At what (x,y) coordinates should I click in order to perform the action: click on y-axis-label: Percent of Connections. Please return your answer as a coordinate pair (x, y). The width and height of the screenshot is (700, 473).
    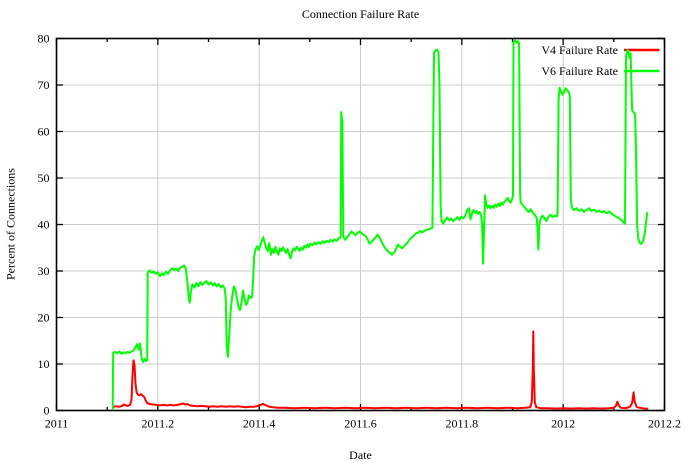
    Looking at the image, I should click on (10, 224).